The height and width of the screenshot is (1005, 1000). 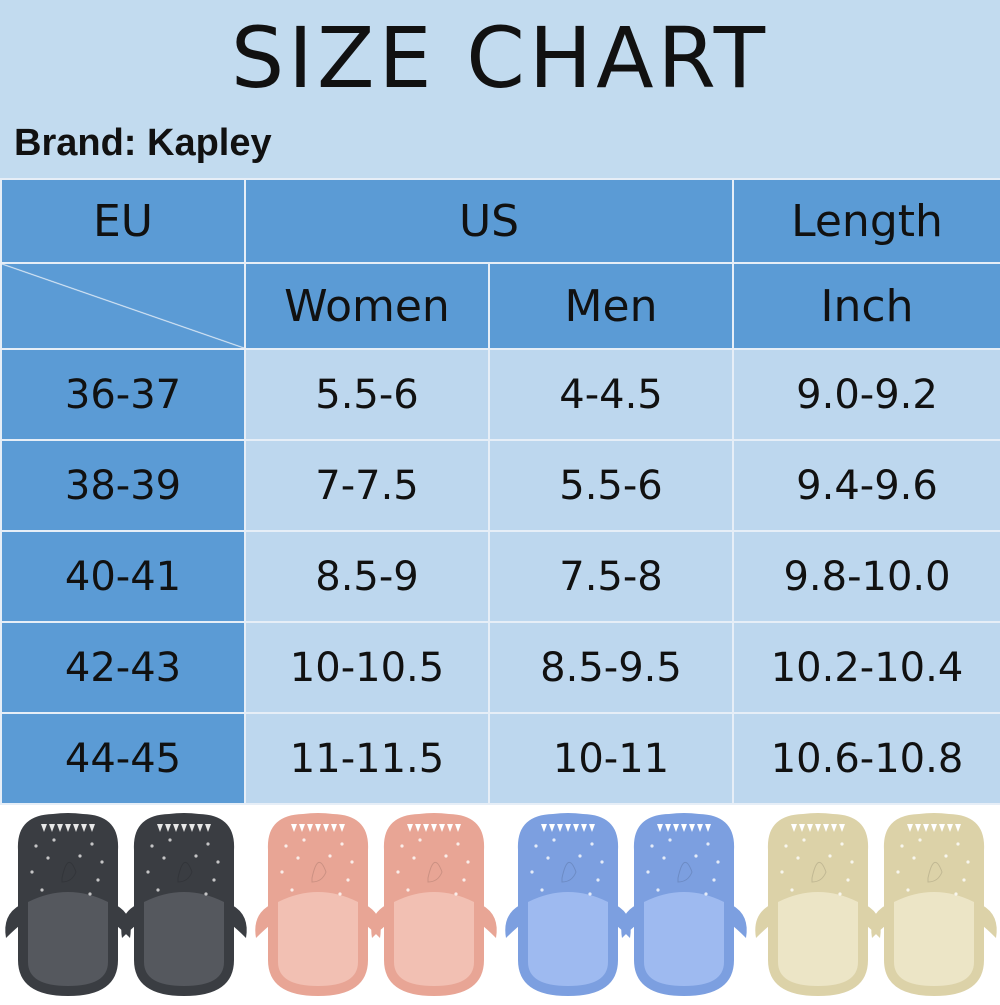 I want to click on men-cell: 4-4.5, so click(x=611, y=394).